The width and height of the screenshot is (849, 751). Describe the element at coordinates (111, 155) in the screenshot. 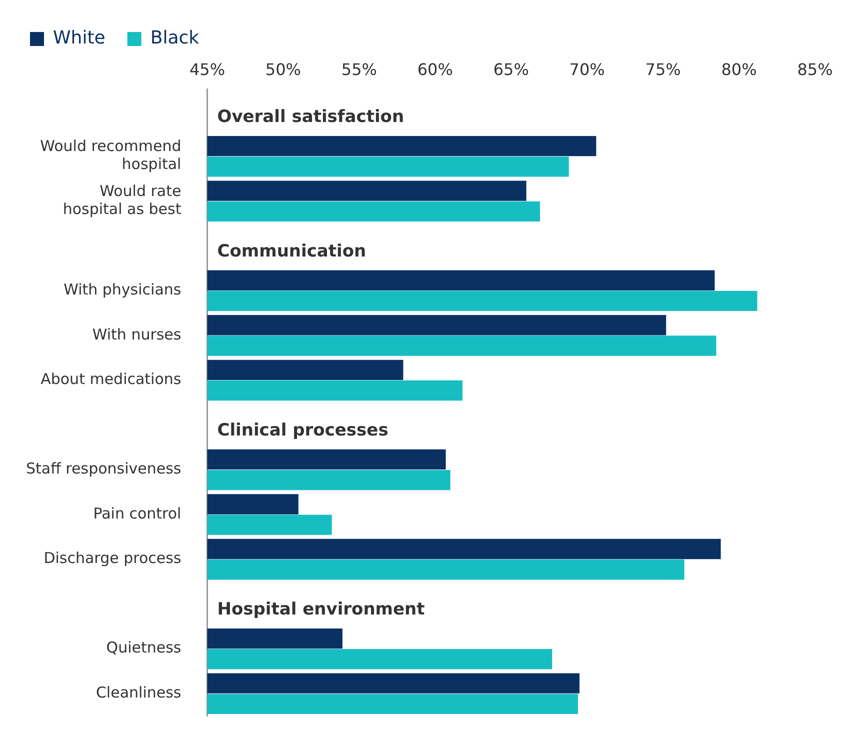

I see `y-tick-label: Would recommend hospital` at that location.